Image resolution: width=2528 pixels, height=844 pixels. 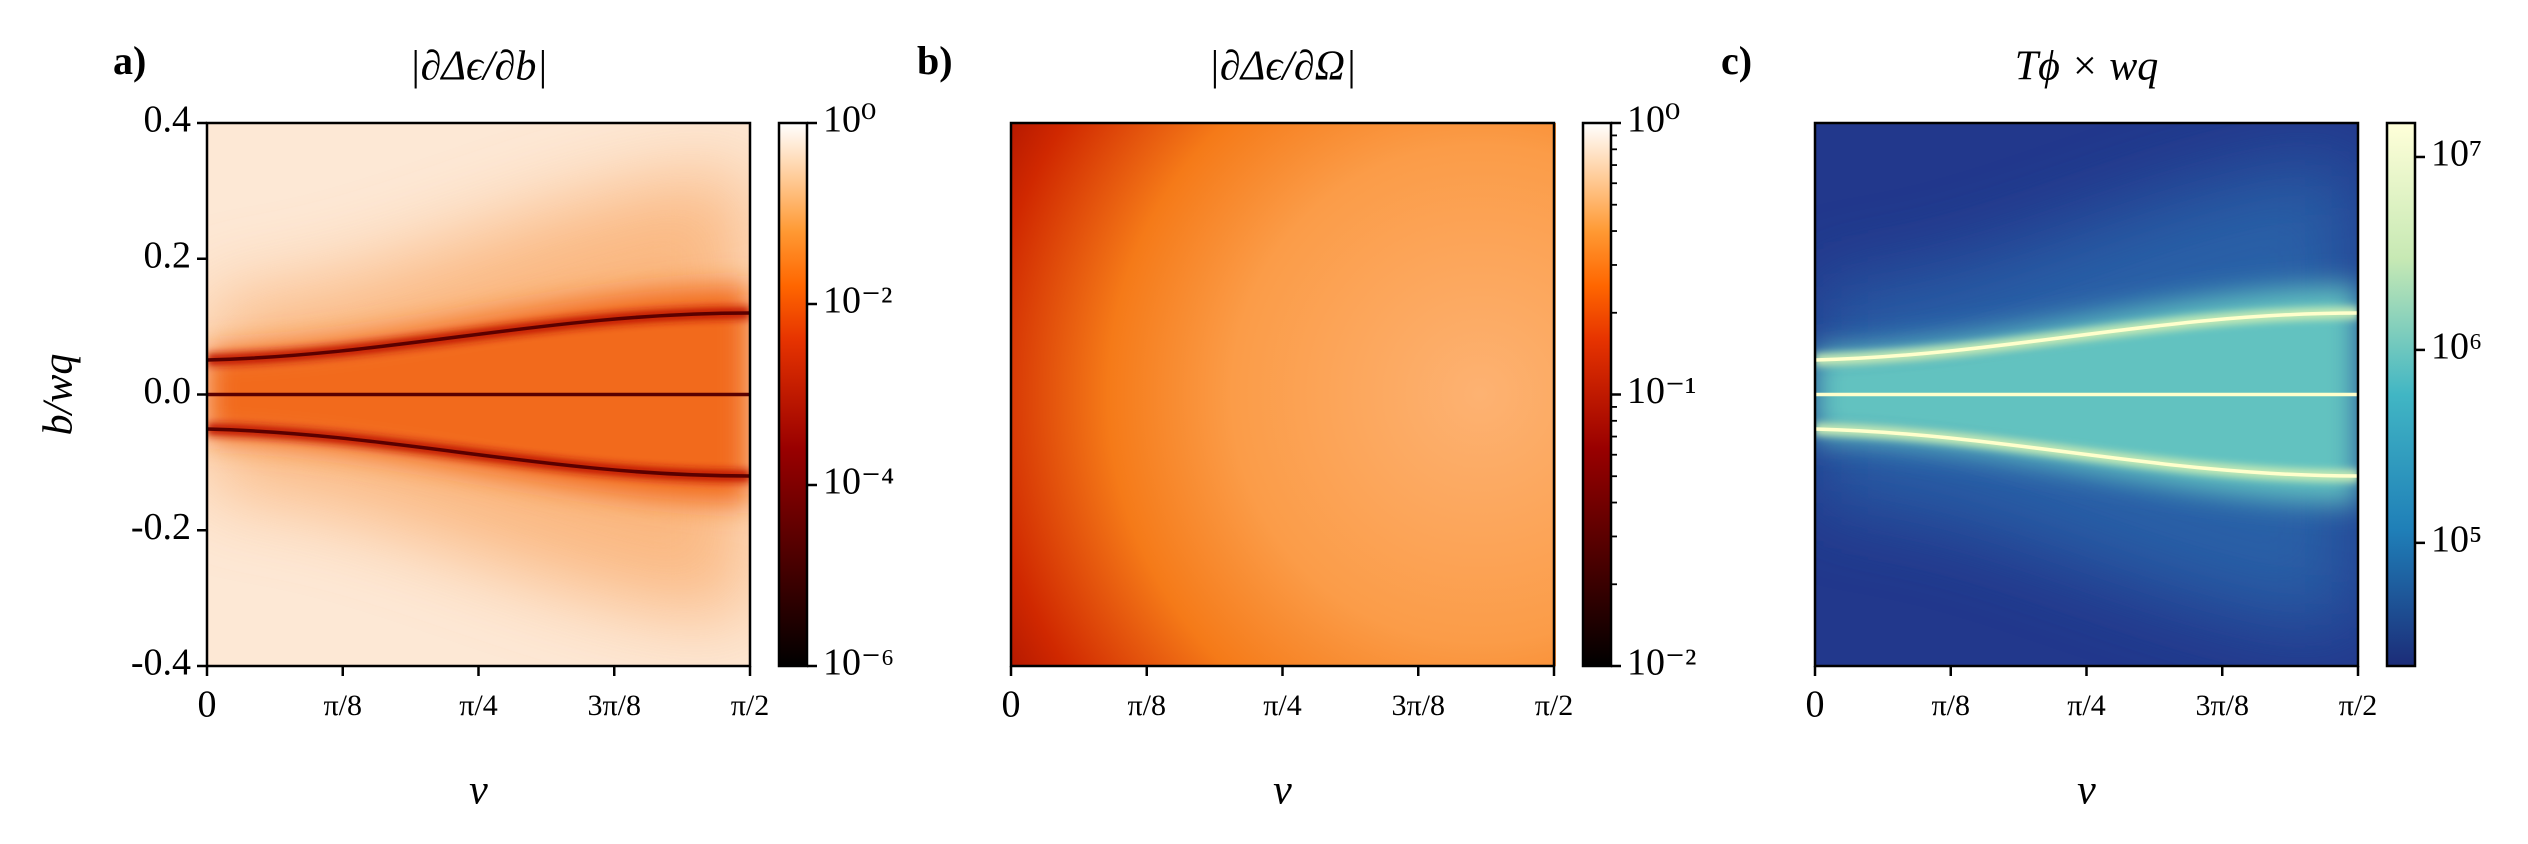 What do you see at coordinates (2456, 540) in the screenshot?
I see `colorbar-tick-label: 10⁵` at bounding box center [2456, 540].